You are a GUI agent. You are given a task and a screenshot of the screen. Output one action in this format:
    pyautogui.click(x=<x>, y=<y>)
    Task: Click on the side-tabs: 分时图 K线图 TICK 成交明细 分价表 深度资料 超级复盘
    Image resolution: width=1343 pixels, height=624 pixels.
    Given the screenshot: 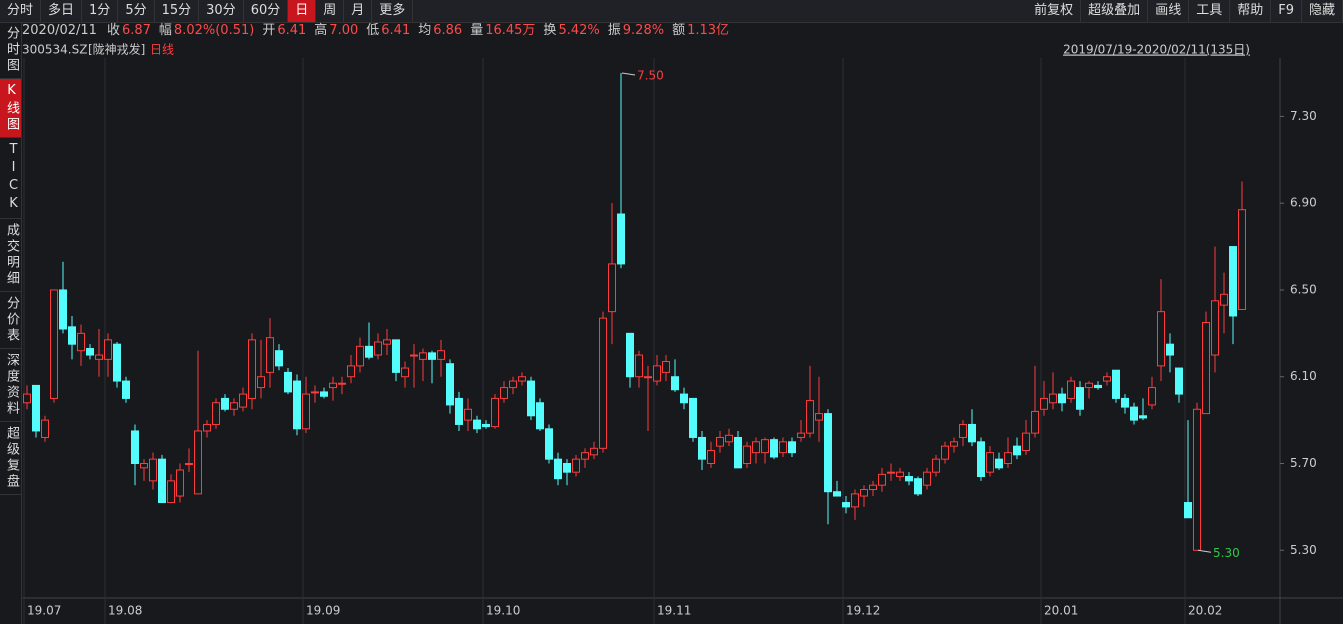 What is the action you would take?
    pyautogui.click(x=11, y=323)
    